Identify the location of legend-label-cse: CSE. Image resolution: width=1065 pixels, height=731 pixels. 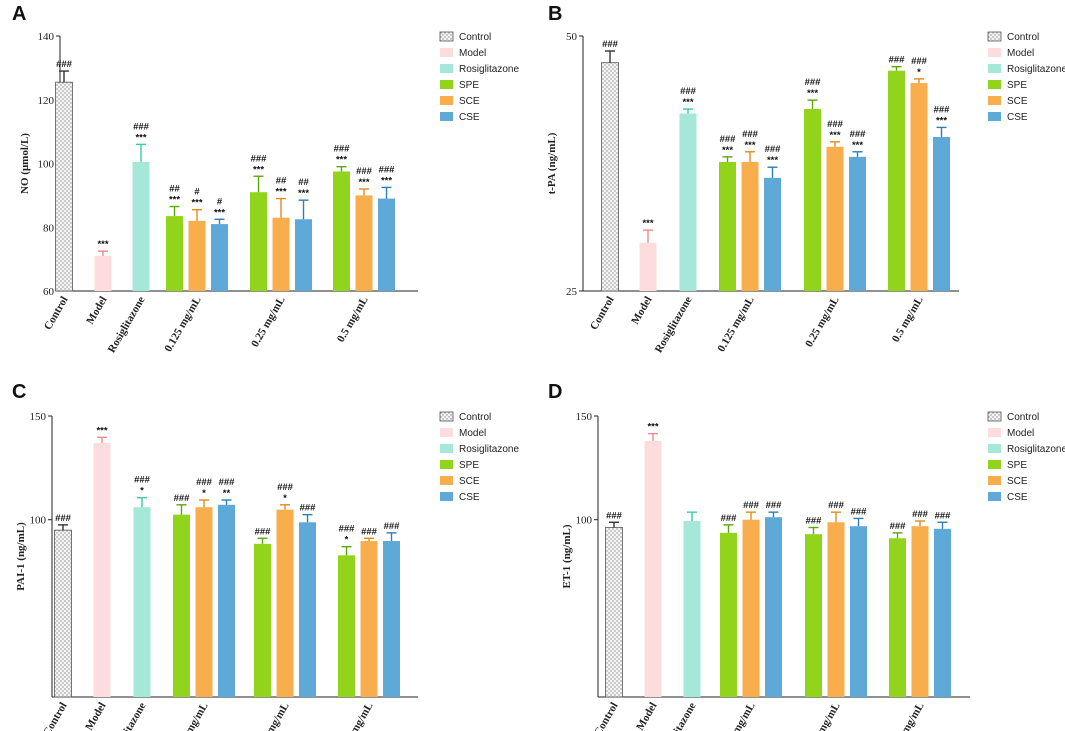
(1017, 497).